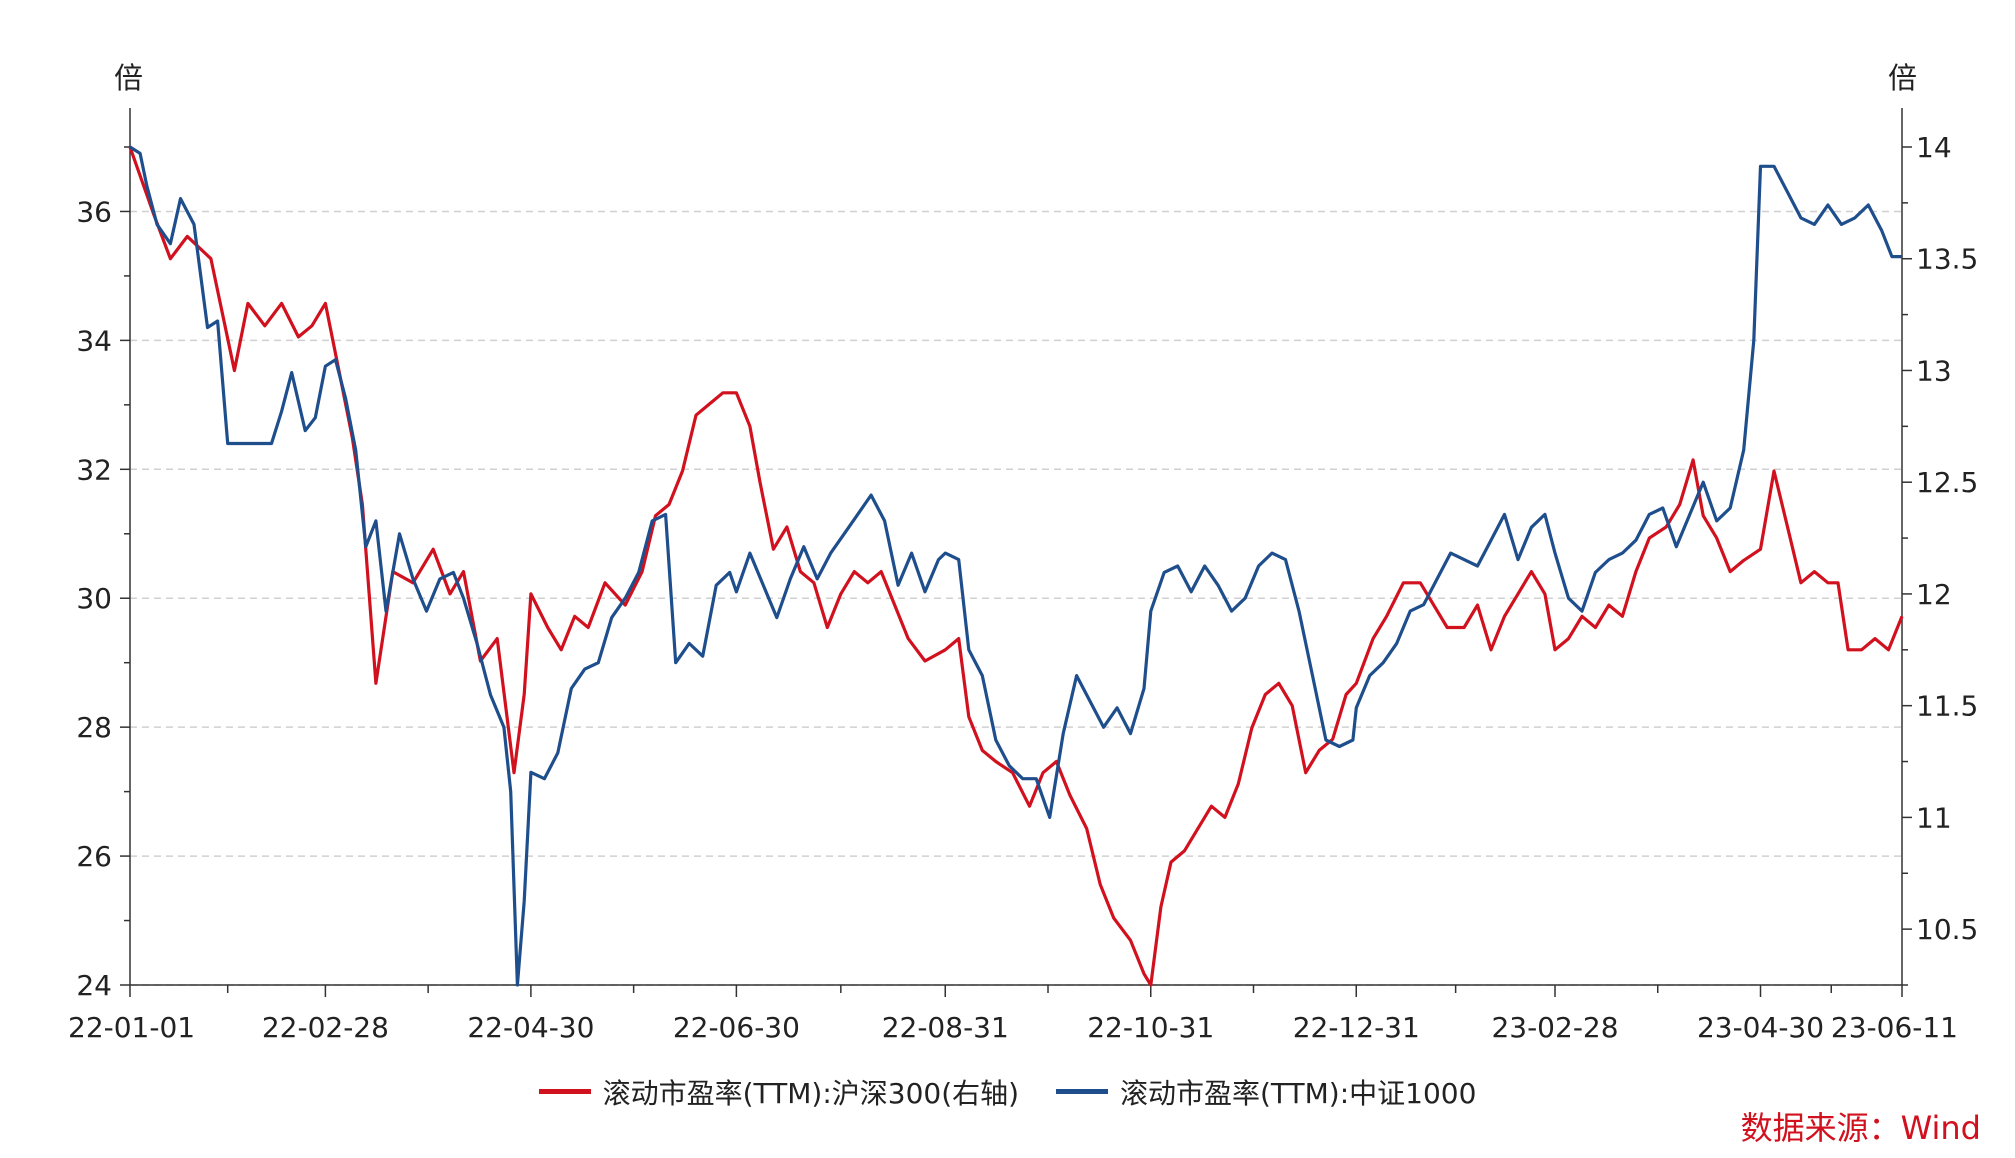 This screenshot has height=1158, width=2015. I want to click on x-tick-label: 22-01-01, so click(131, 1027).